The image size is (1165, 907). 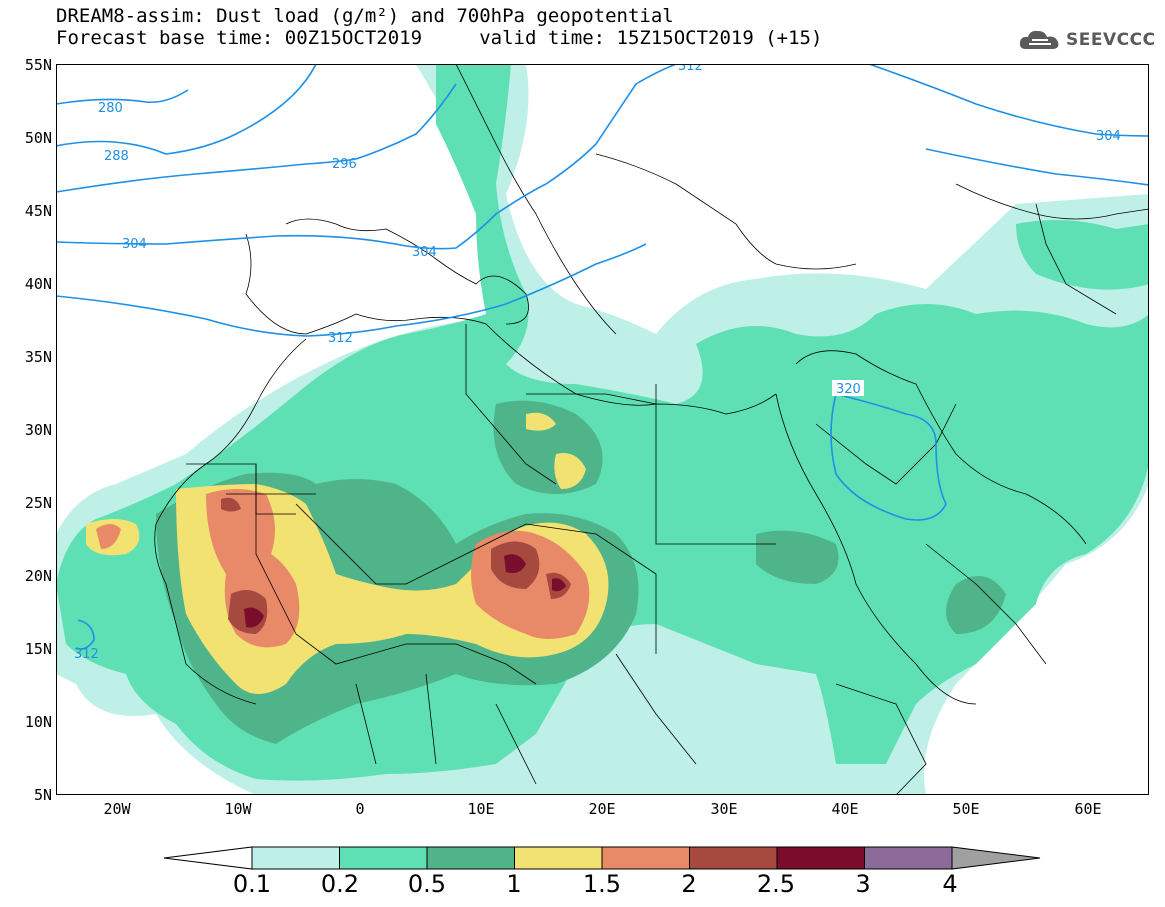 What do you see at coordinates (689, 884) in the screenshot?
I see `colorbar-tick: 2` at bounding box center [689, 884].